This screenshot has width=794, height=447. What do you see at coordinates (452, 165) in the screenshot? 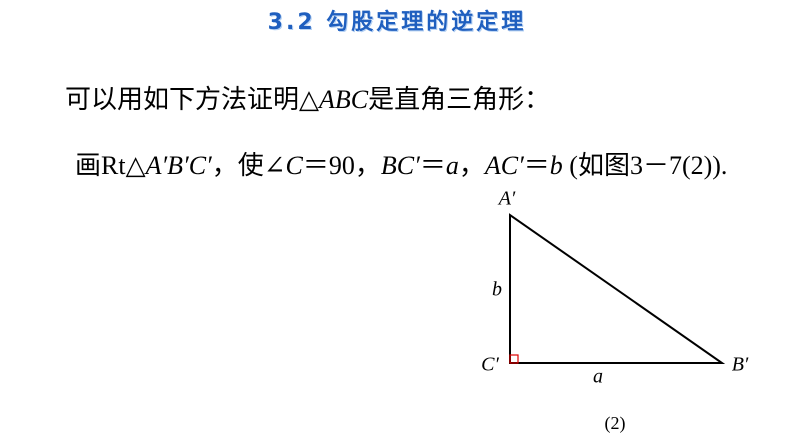
I see `text-run: a` at bounding box center [452, 165].